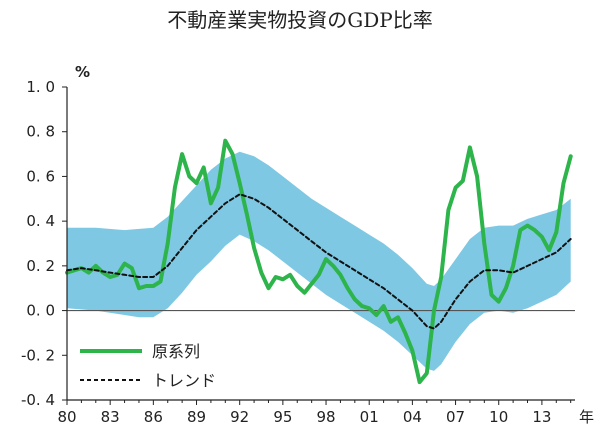 The image size is (600, 446). What do you see at coordinates (282, 417) in the screenshot?
I see `x-tick-label: 95` at bounding box center [282, 417].